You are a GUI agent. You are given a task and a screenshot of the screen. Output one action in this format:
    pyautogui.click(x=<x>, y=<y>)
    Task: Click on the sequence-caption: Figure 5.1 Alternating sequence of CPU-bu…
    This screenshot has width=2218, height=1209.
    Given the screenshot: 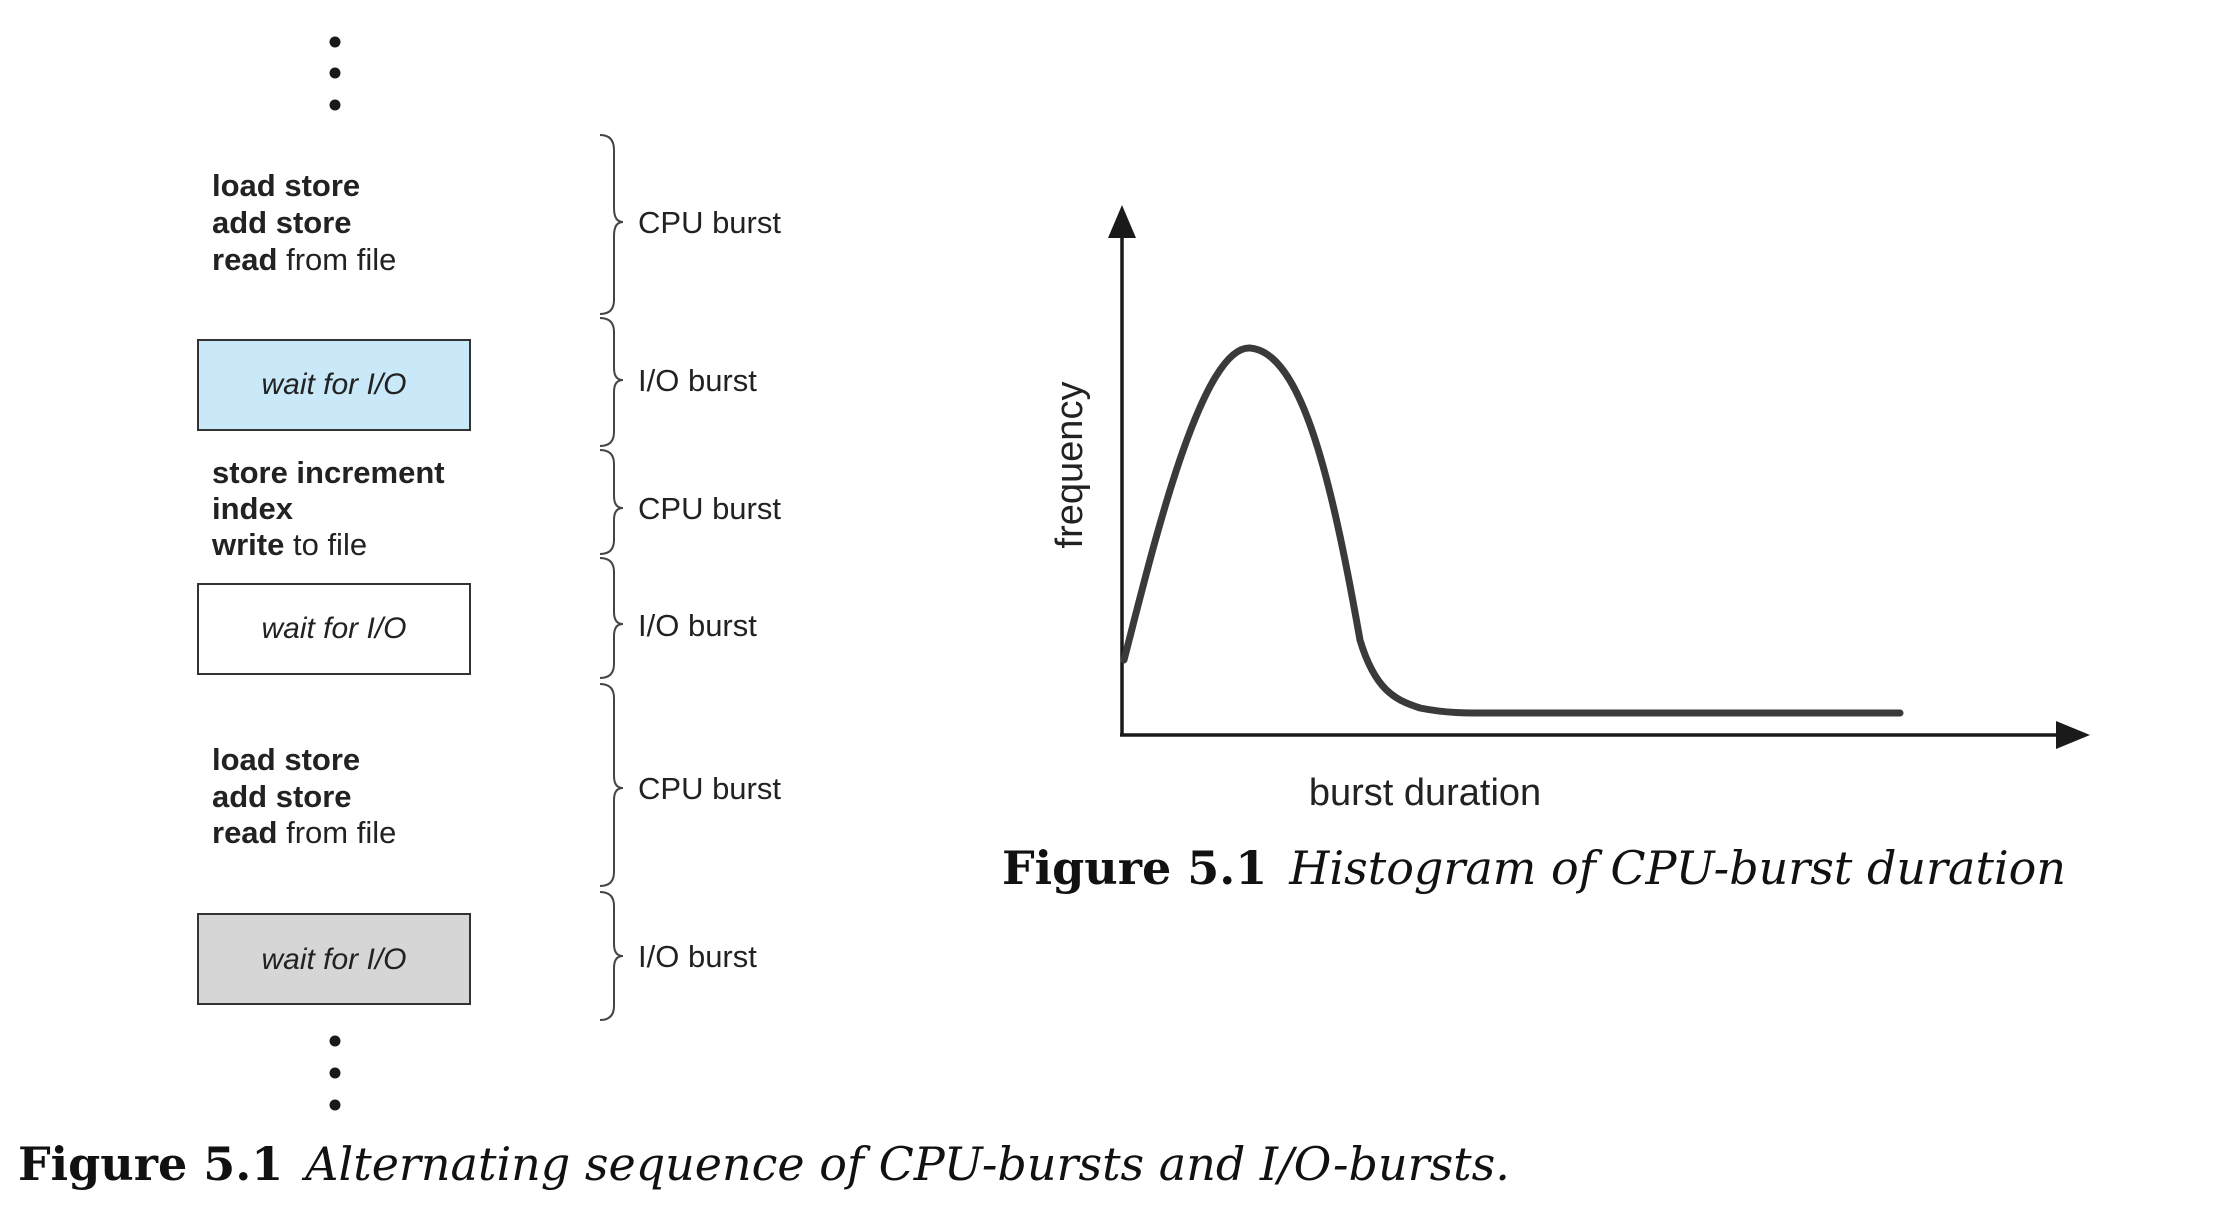 What is the action you would take?
    pyautogui.click(x=764, y=1164)
    